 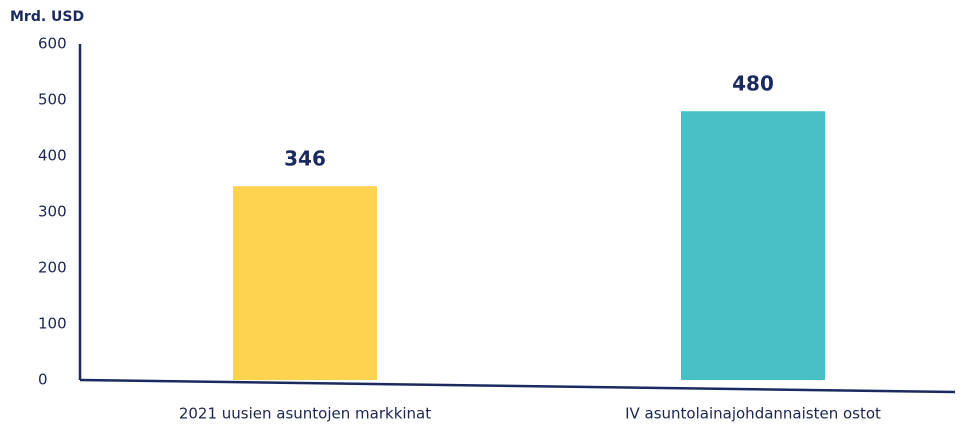 What do you see at coordinates (753, 84) in the screenshot?
I see `data-label: 480` at bounding box center [753, 84].